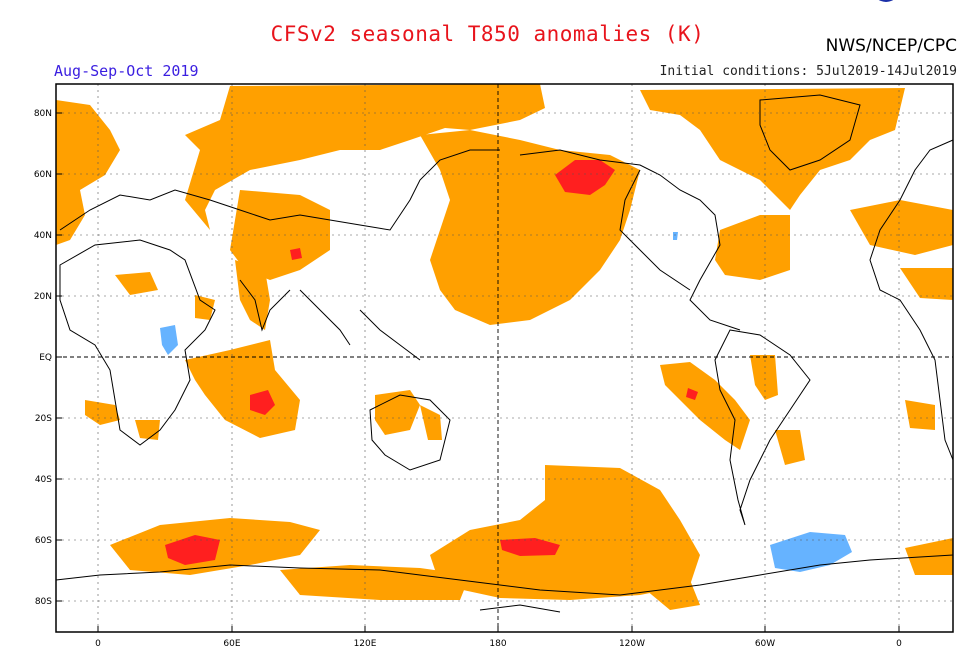  Describe the element at coordinates (765, 644) in the screenshot. I see `lon-label: 60W` at that location.